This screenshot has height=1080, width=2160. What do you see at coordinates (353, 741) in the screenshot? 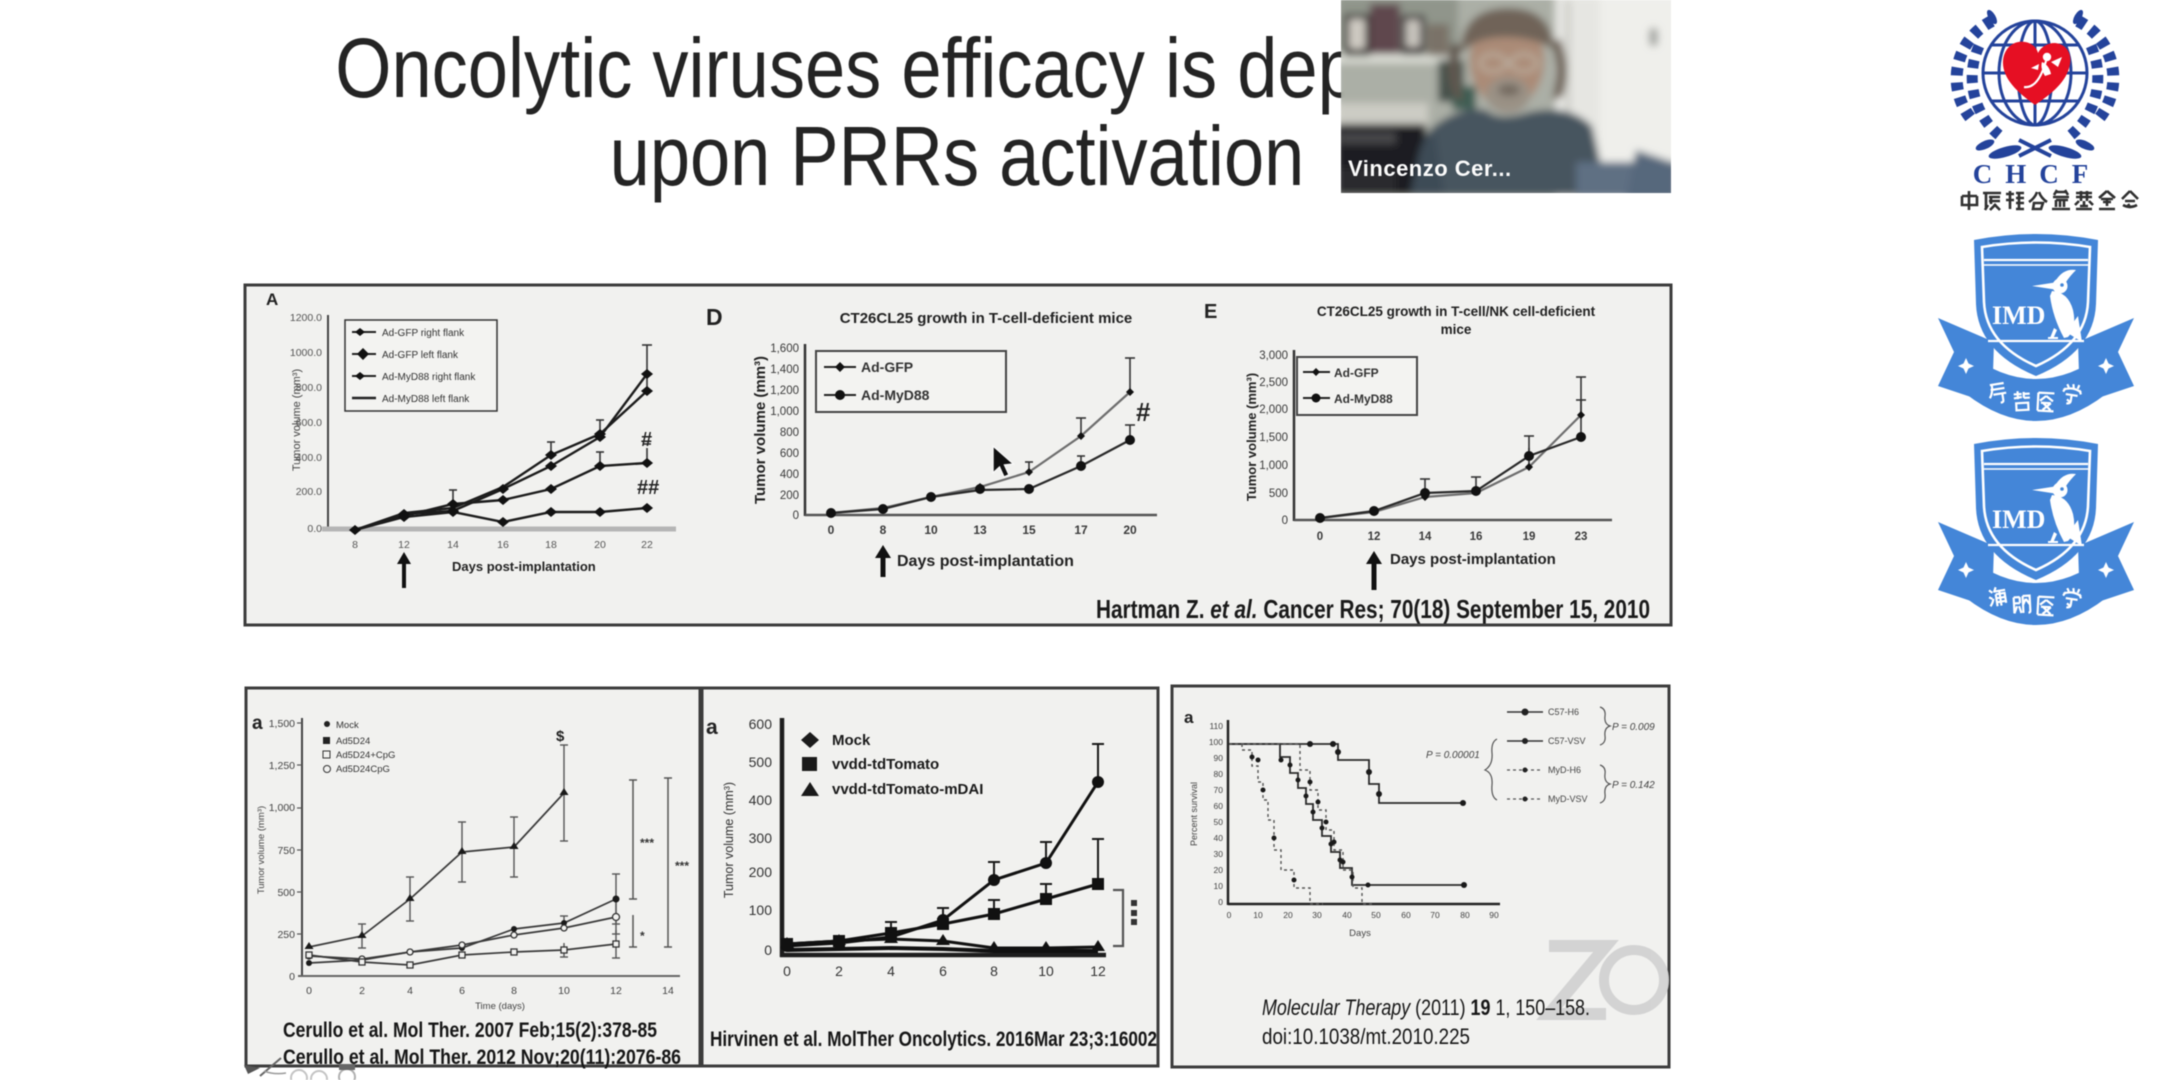
I see `svg-text: Ad5D24` at bounding box center [353, 741].